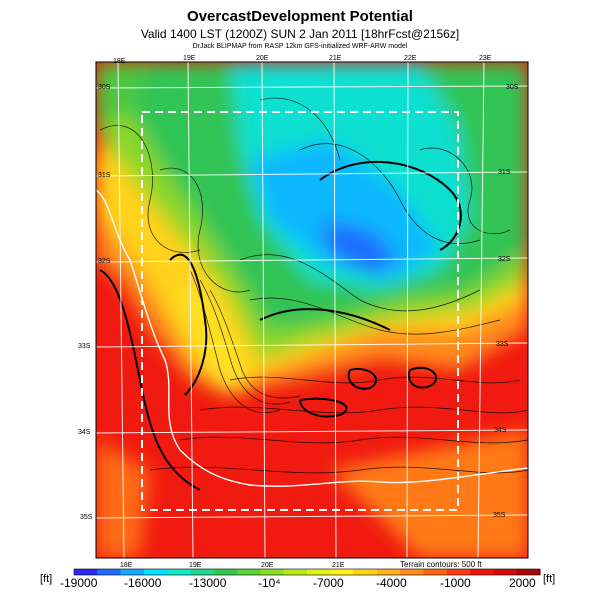  I want to click on lon-label-top: 18E, so click(119, 61).